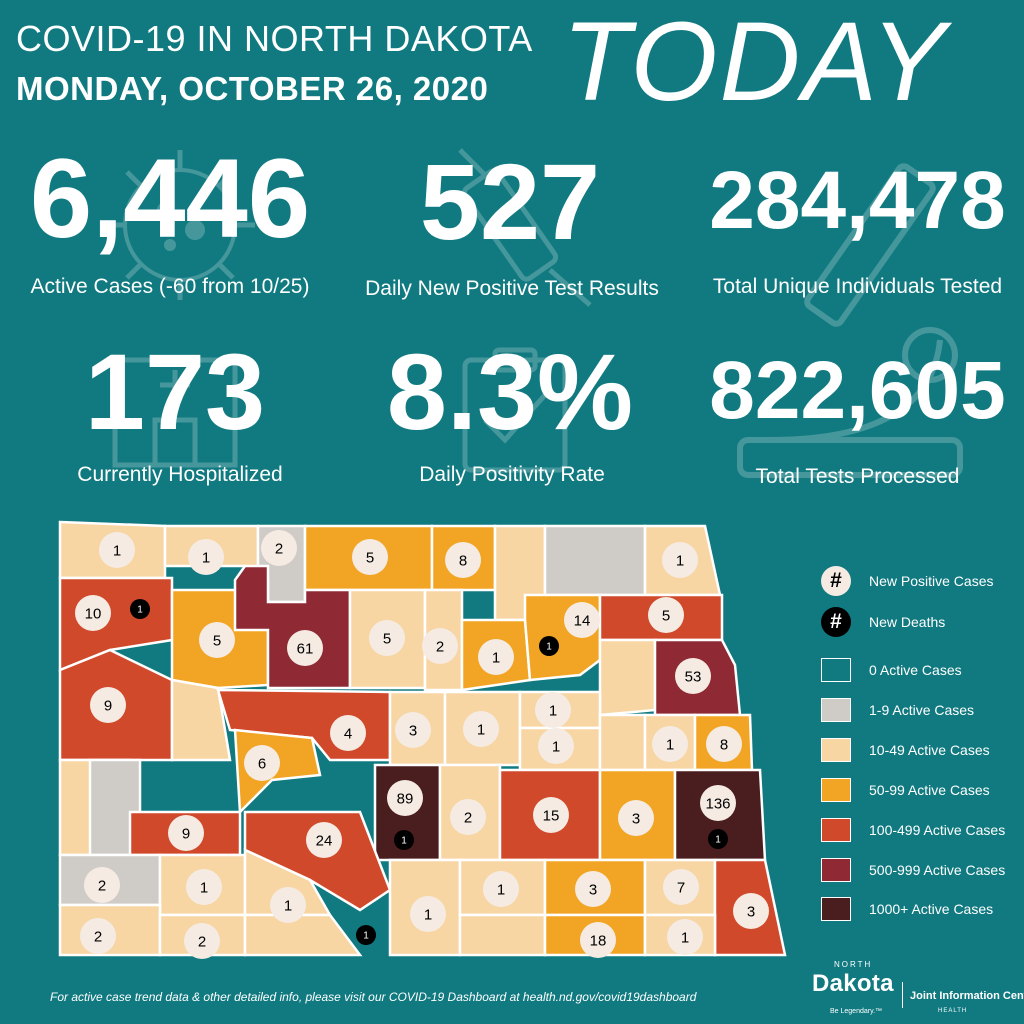  What do you see at coordinates (693, 676) in the screenshot?
I see `new-cases-marker: 53` at bounding box center [693, 676].